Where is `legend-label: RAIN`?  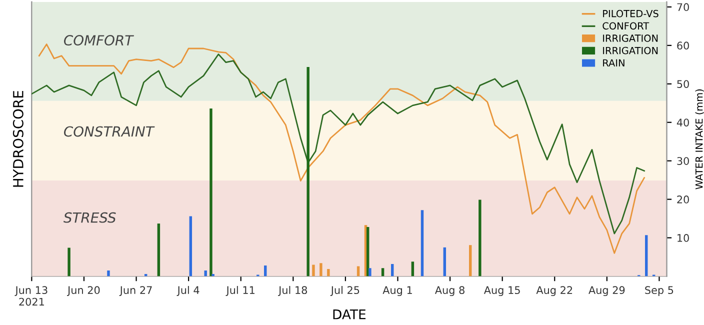 legend-label: RAIN is located at coordinates (613, 62).